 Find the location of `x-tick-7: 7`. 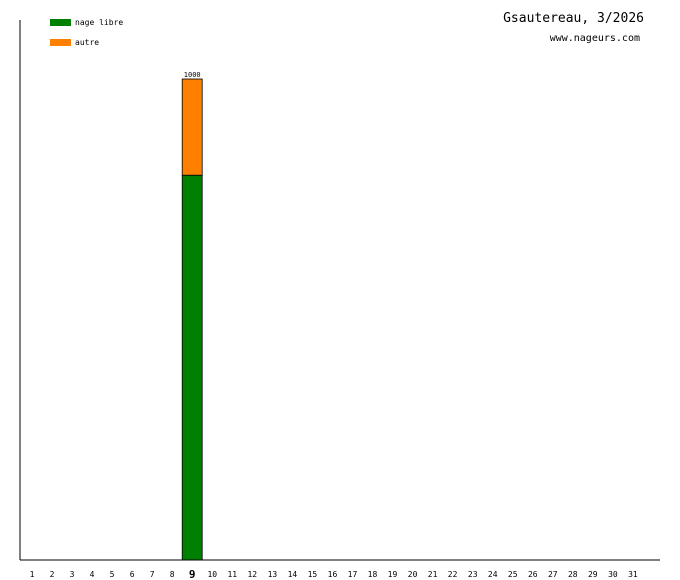

x-tick-7: 7 is located at coordinates (152, 574).